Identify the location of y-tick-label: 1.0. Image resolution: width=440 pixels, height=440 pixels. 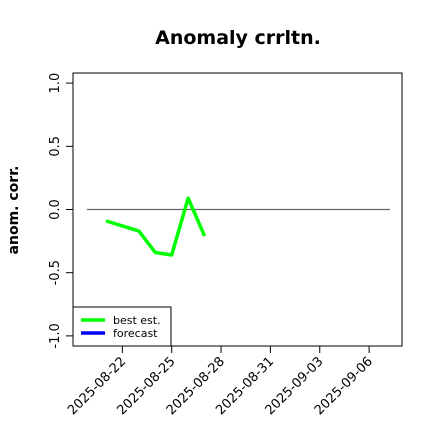
(55, 83).